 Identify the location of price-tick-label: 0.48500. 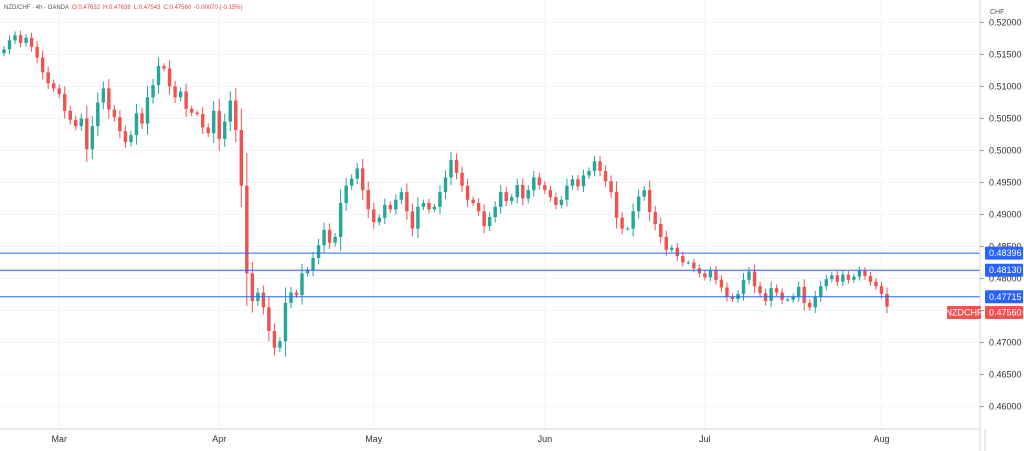
(1005, 247).